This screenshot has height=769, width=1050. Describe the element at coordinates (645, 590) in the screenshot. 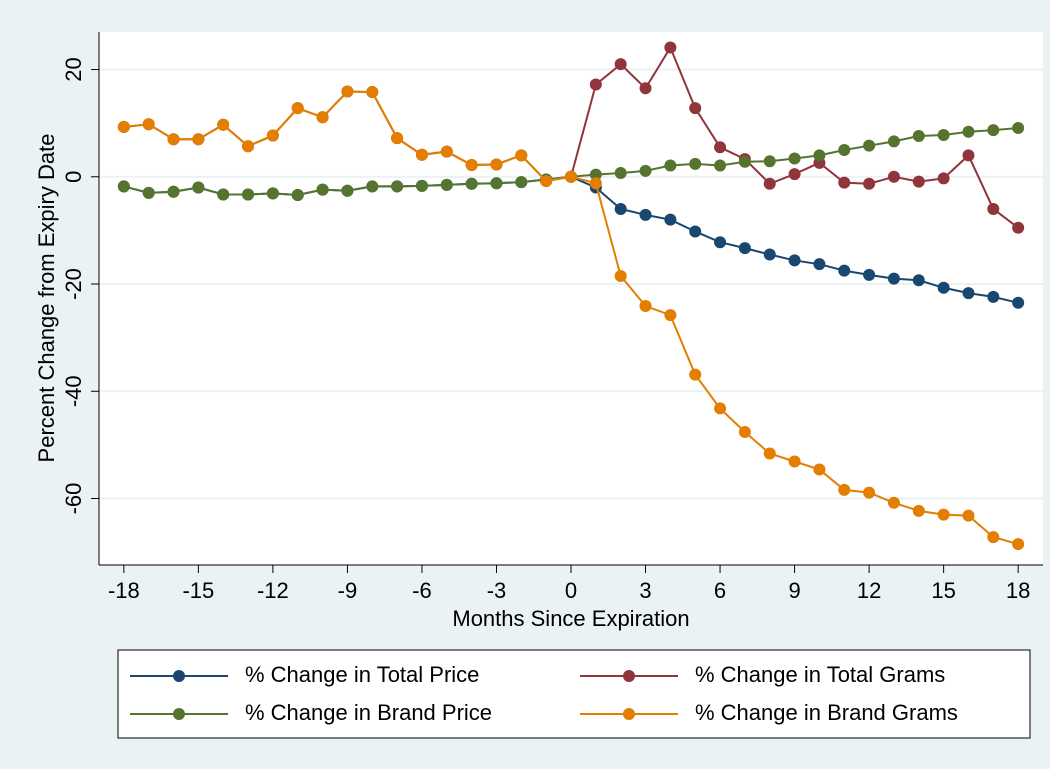

I see `x-tick-label: 3` at that location.